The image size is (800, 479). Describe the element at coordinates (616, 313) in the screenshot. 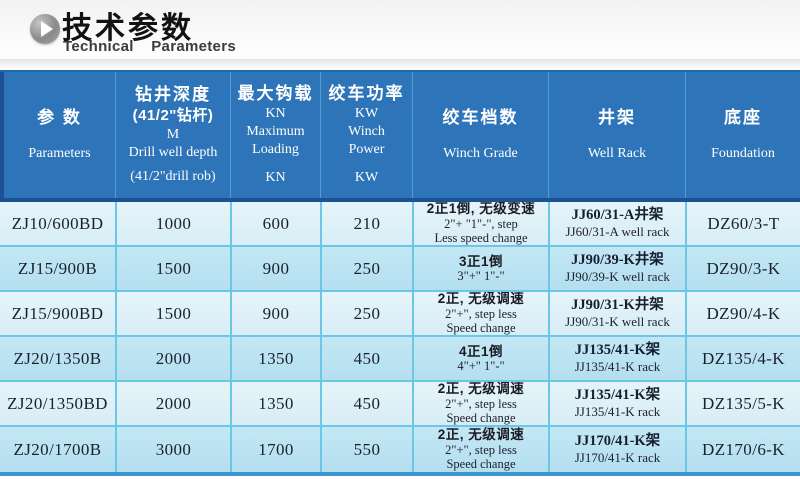

I see `cell-well-rack: JJ90/31-K井架 JJ90/31-K well rack` at that location.